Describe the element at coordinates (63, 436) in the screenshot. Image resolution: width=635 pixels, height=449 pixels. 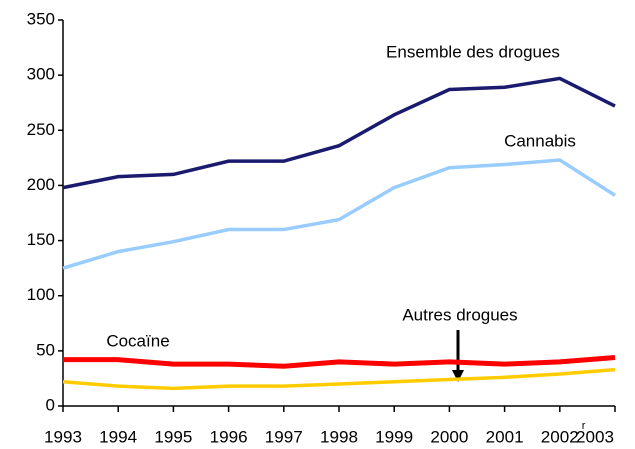
I see `x-tick-label: 1993` at that location.